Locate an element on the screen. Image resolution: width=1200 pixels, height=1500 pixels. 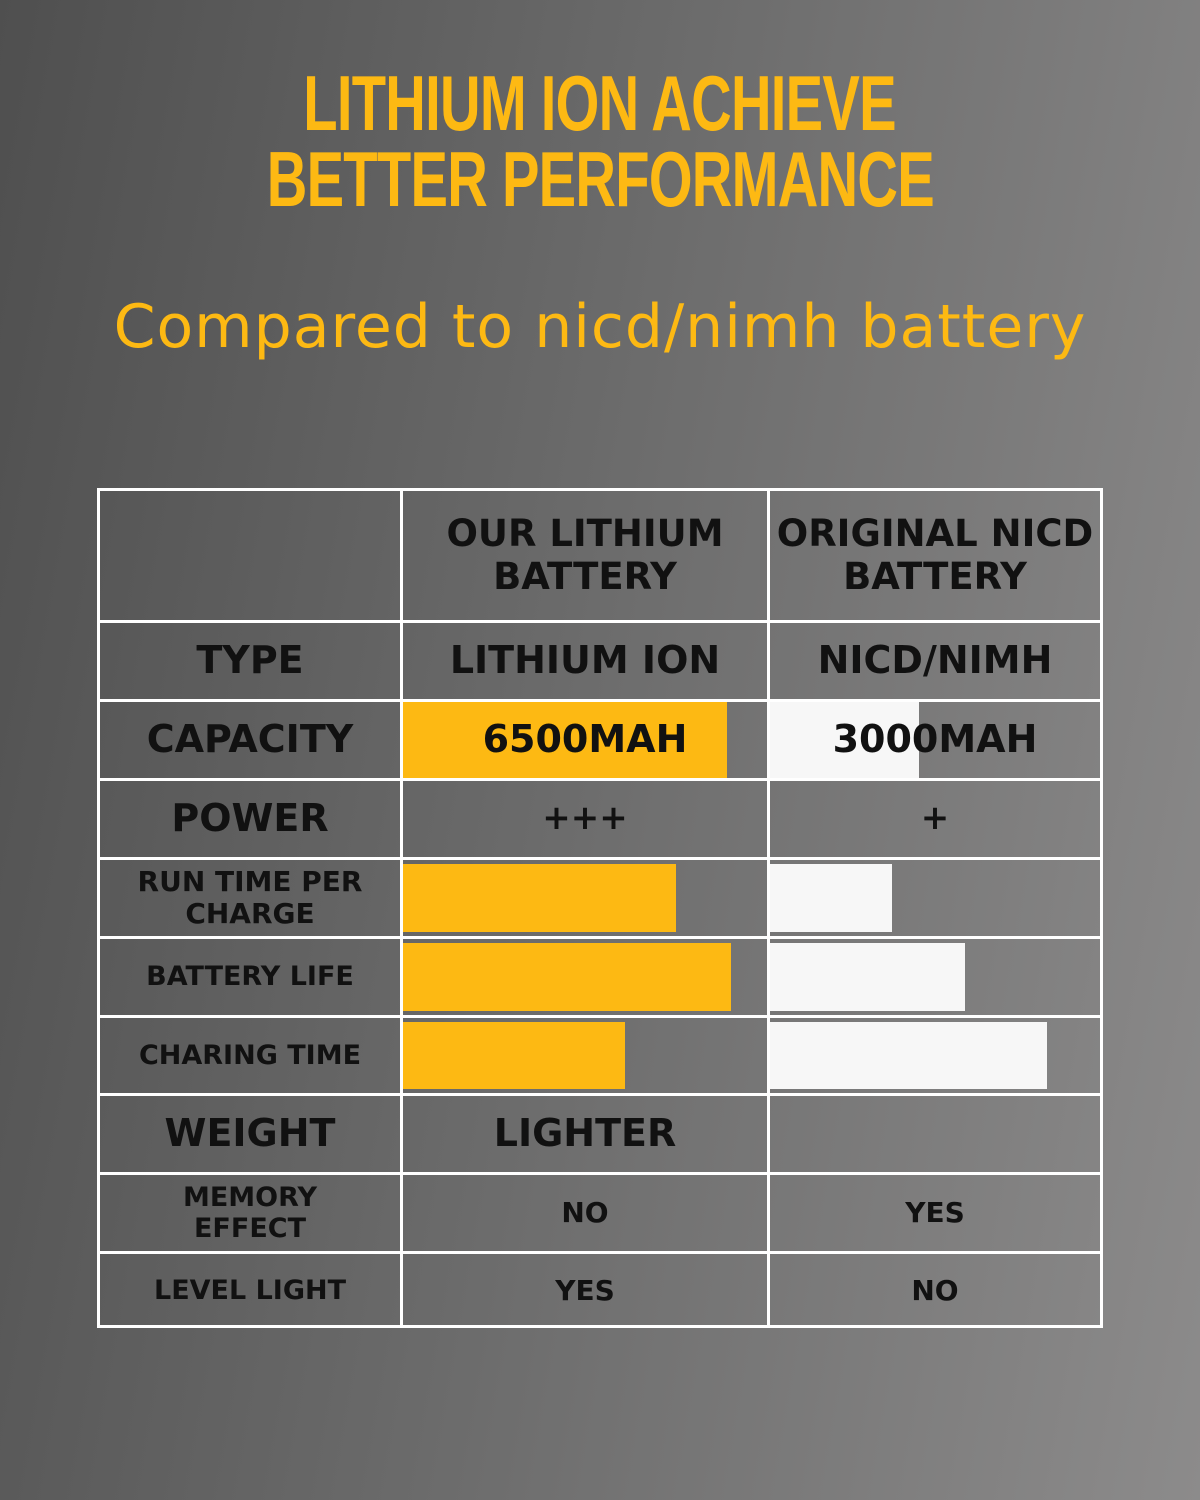
row-label: MEMORY EFFECT is located at coordinates (250, 1213).